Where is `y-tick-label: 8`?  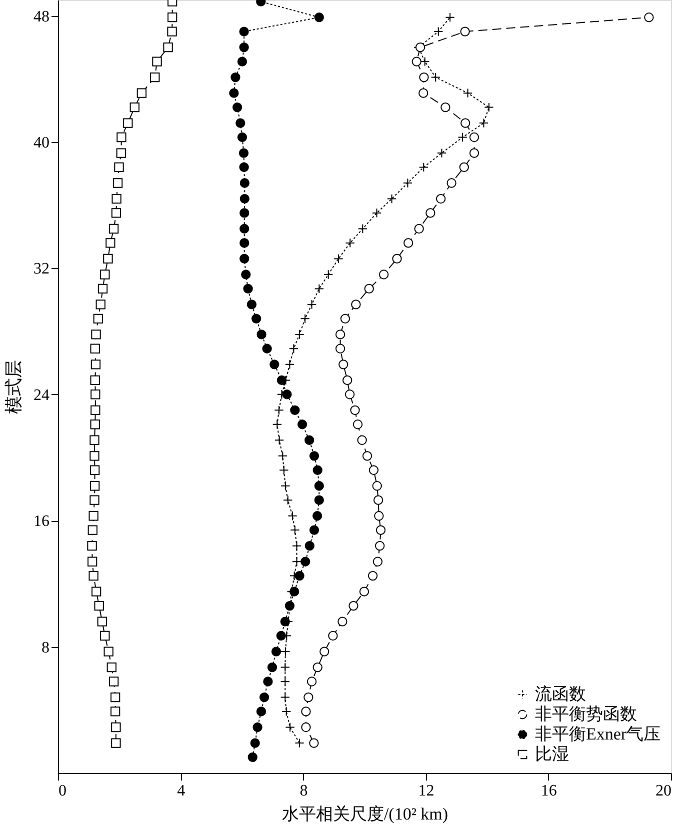
y-tick-label: 8 is located at coordinates (46, 647).